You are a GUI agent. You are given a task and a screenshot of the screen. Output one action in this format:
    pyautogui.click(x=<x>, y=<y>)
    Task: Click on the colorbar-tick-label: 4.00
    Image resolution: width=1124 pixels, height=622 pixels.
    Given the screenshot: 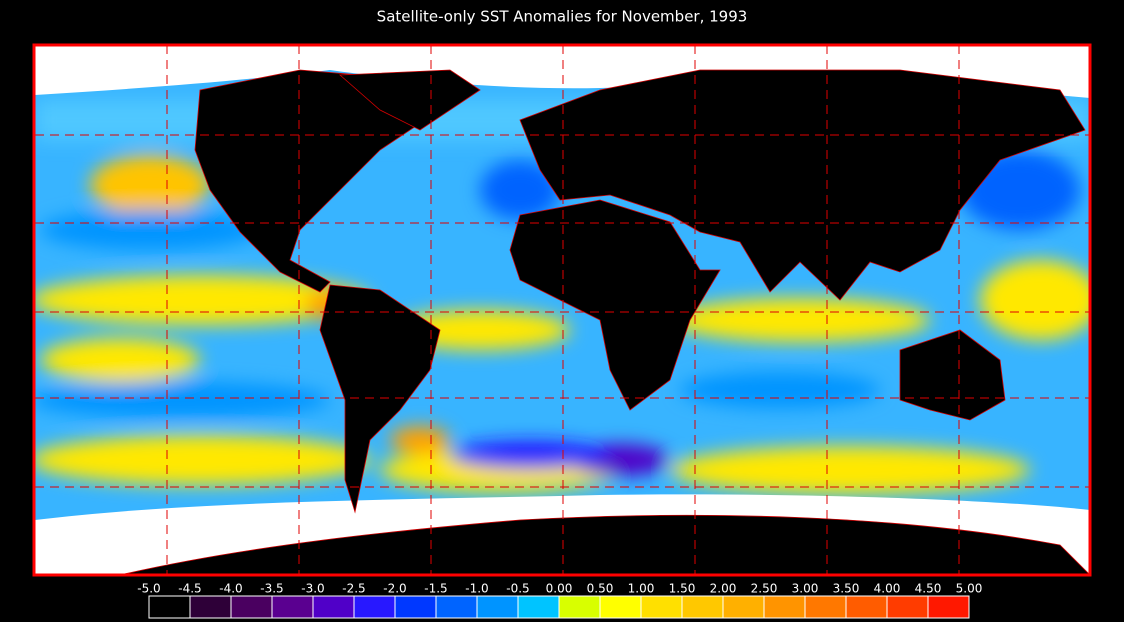 What is the action you would take?
    pyautogui.click(x=887, y=589)
    